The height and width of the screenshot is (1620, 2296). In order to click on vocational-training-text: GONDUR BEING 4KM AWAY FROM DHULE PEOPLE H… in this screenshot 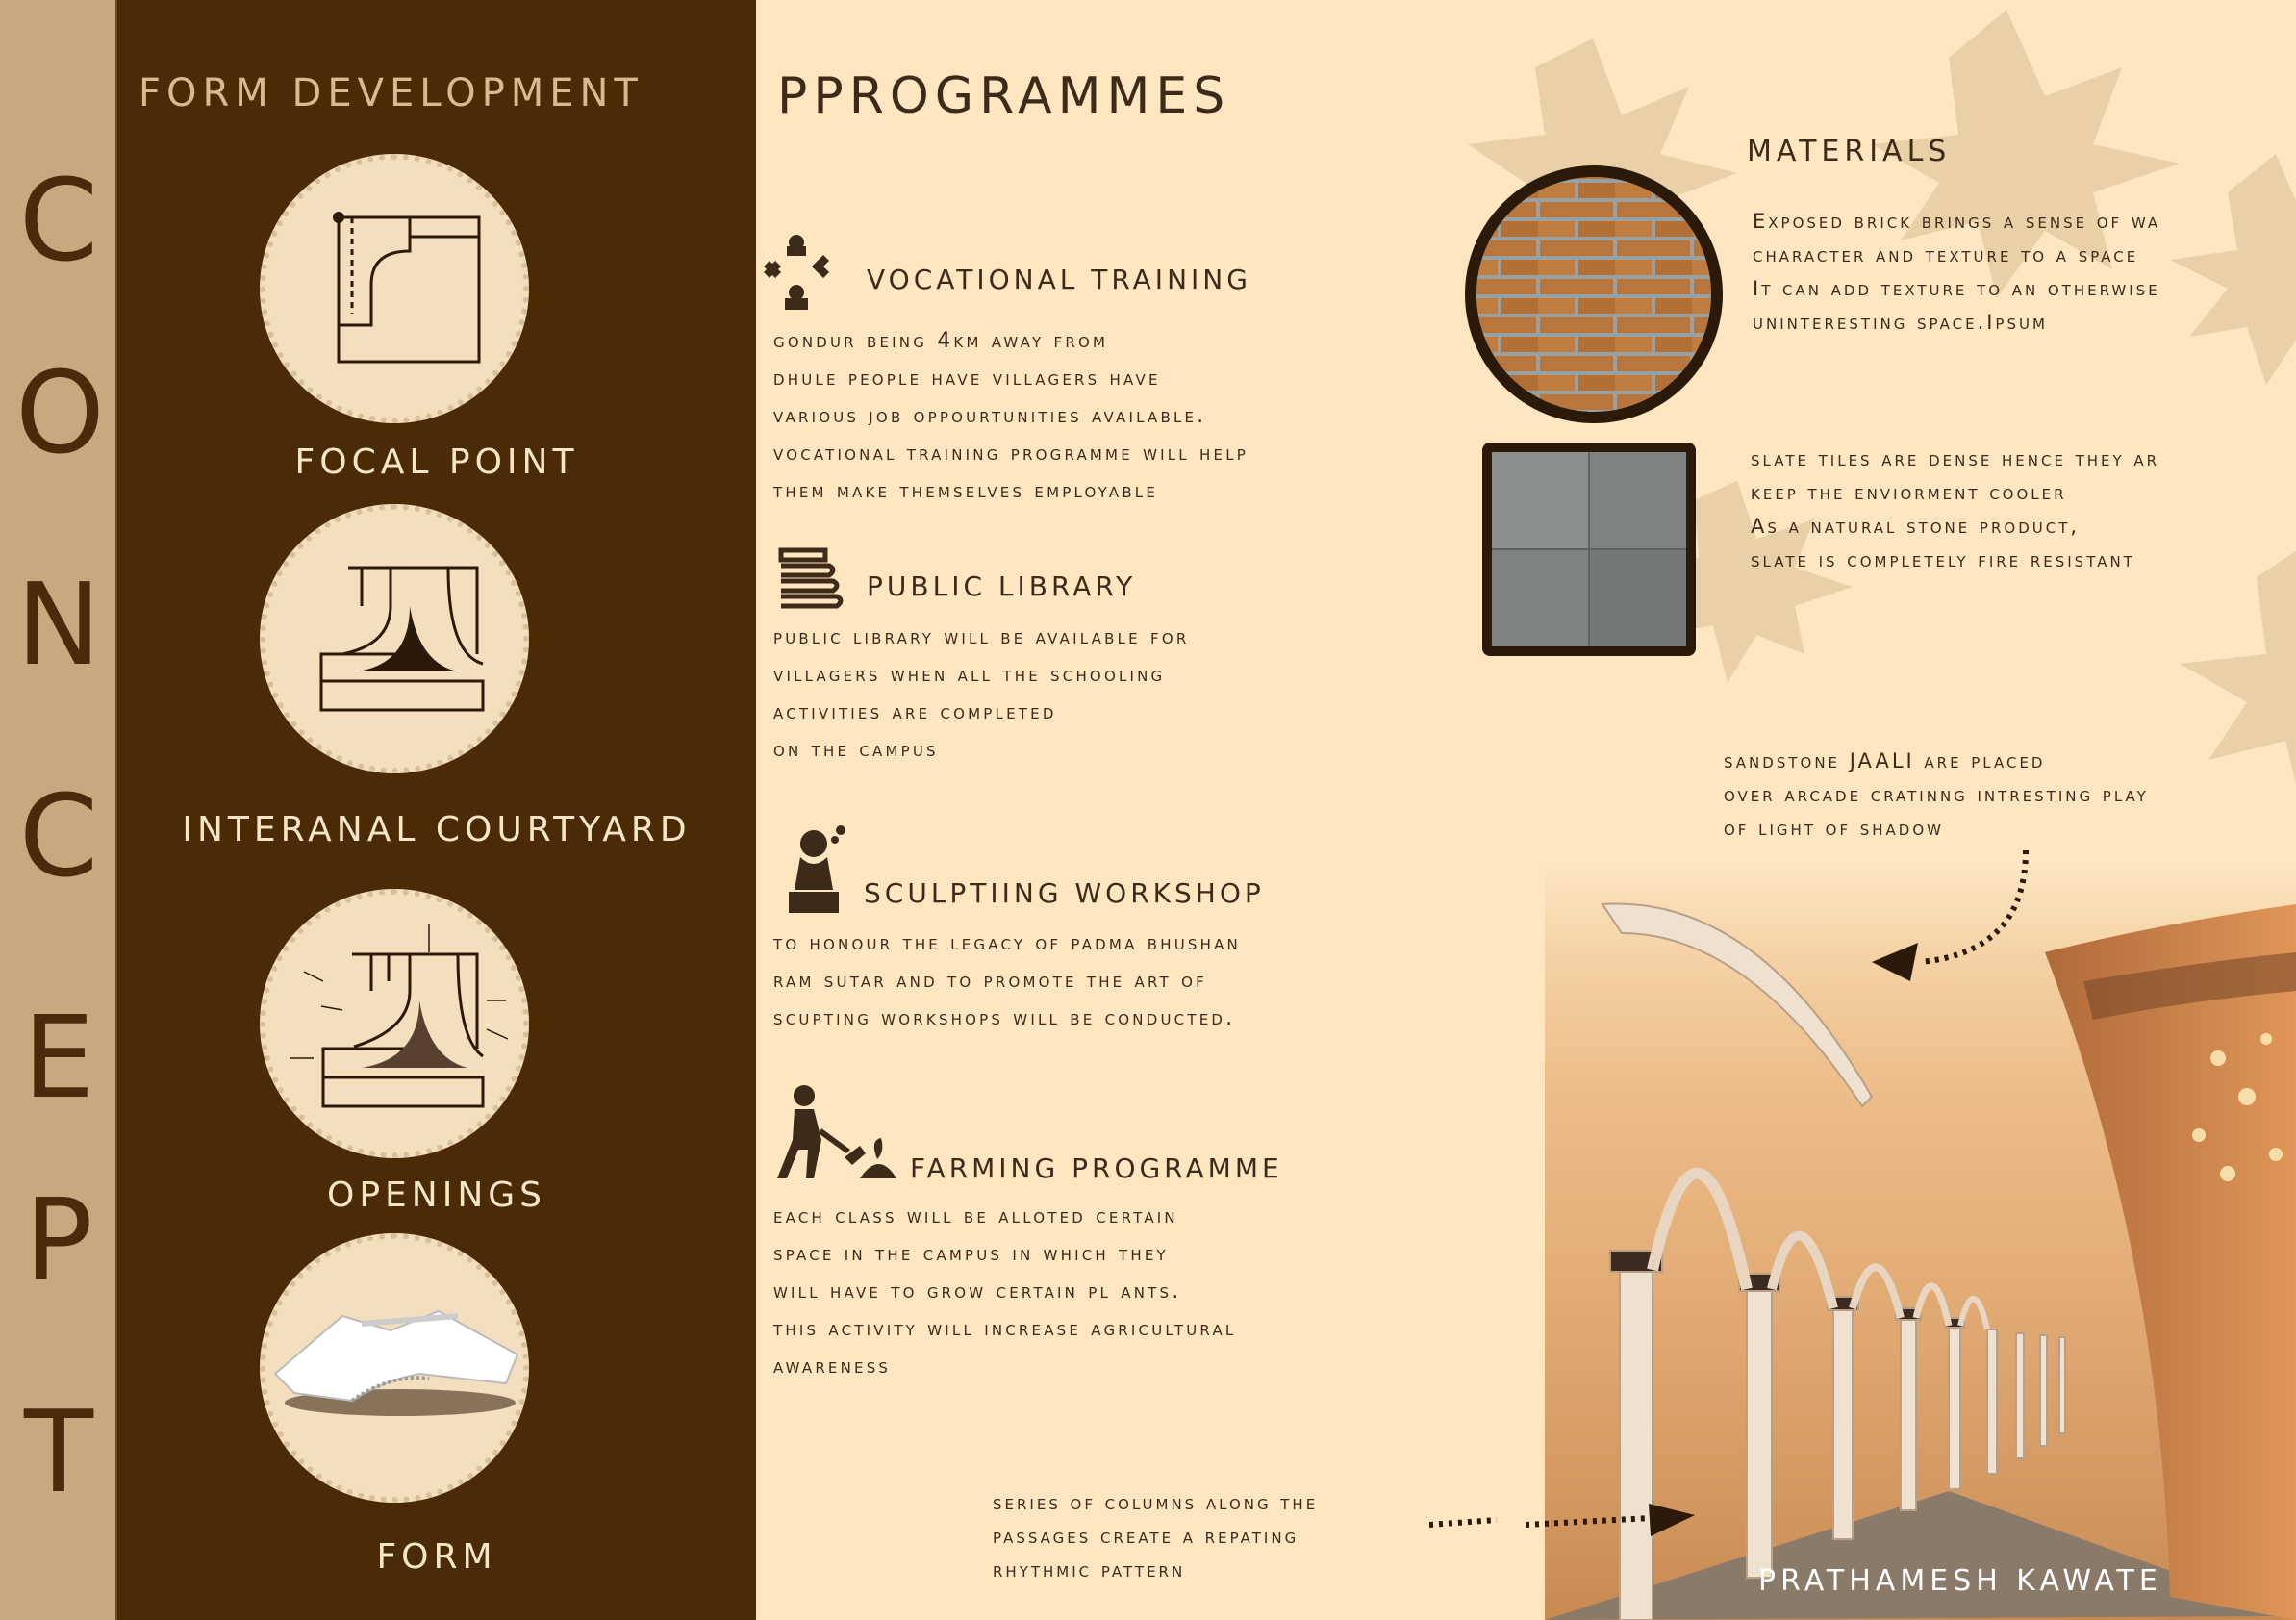, I will do `click(1011, 416)`.